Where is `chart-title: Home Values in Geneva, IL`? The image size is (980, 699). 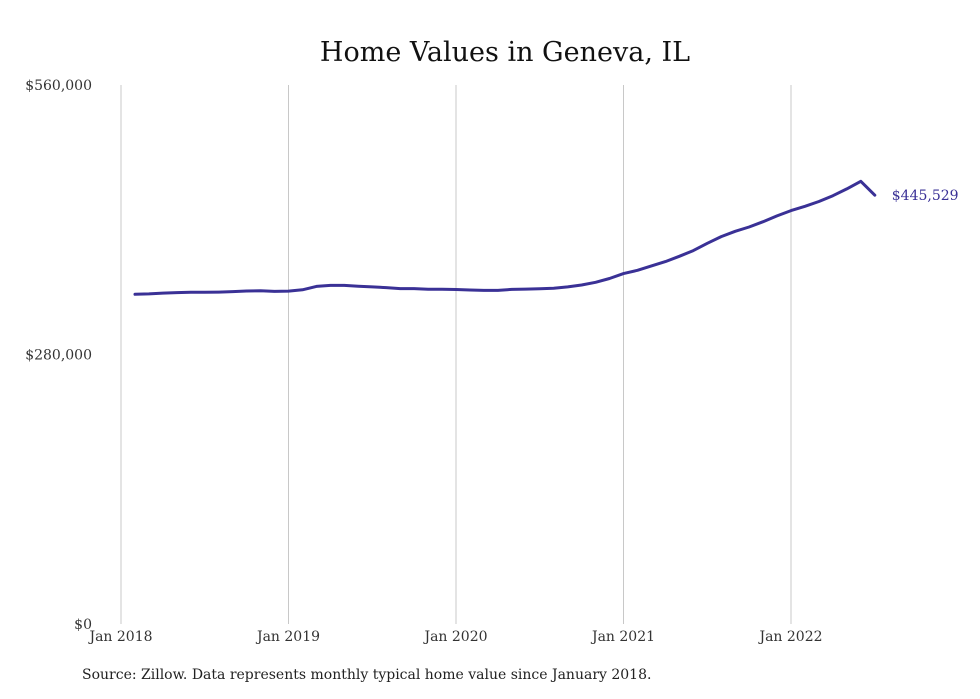
chart-title: Home Values in Geneva, IL is located at coordinates (505, 52).